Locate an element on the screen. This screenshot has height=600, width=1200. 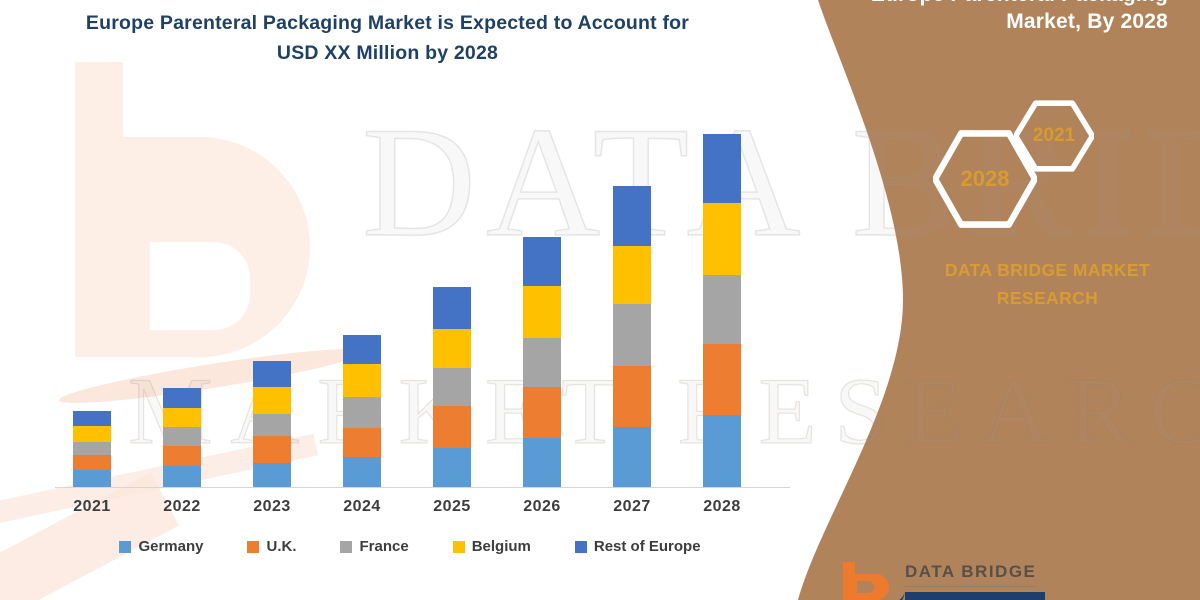
chart-column-2028: 2028 is located at coordinates (722, 325).